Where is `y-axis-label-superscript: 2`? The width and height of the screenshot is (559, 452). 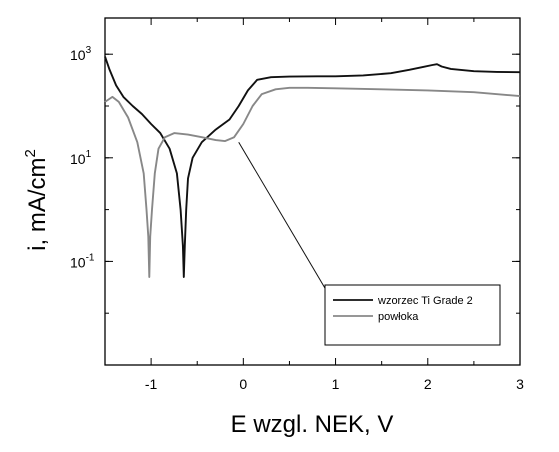
y-axis-label-superscript: 2 is located at coordinates (30, 153).